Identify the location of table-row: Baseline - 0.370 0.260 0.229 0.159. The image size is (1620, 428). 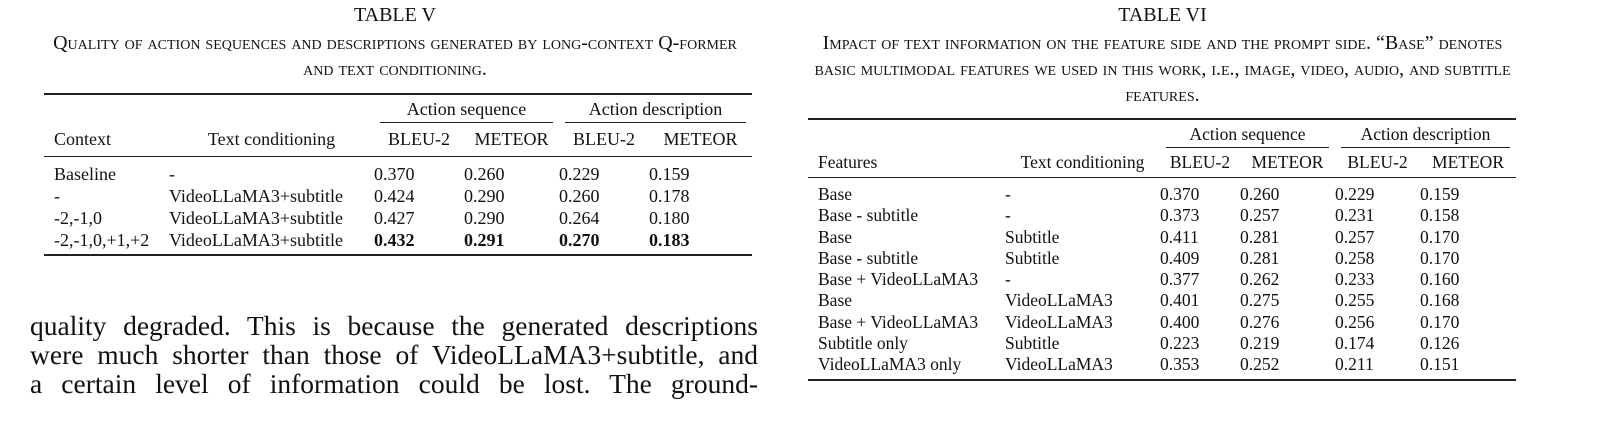
(398, 171).